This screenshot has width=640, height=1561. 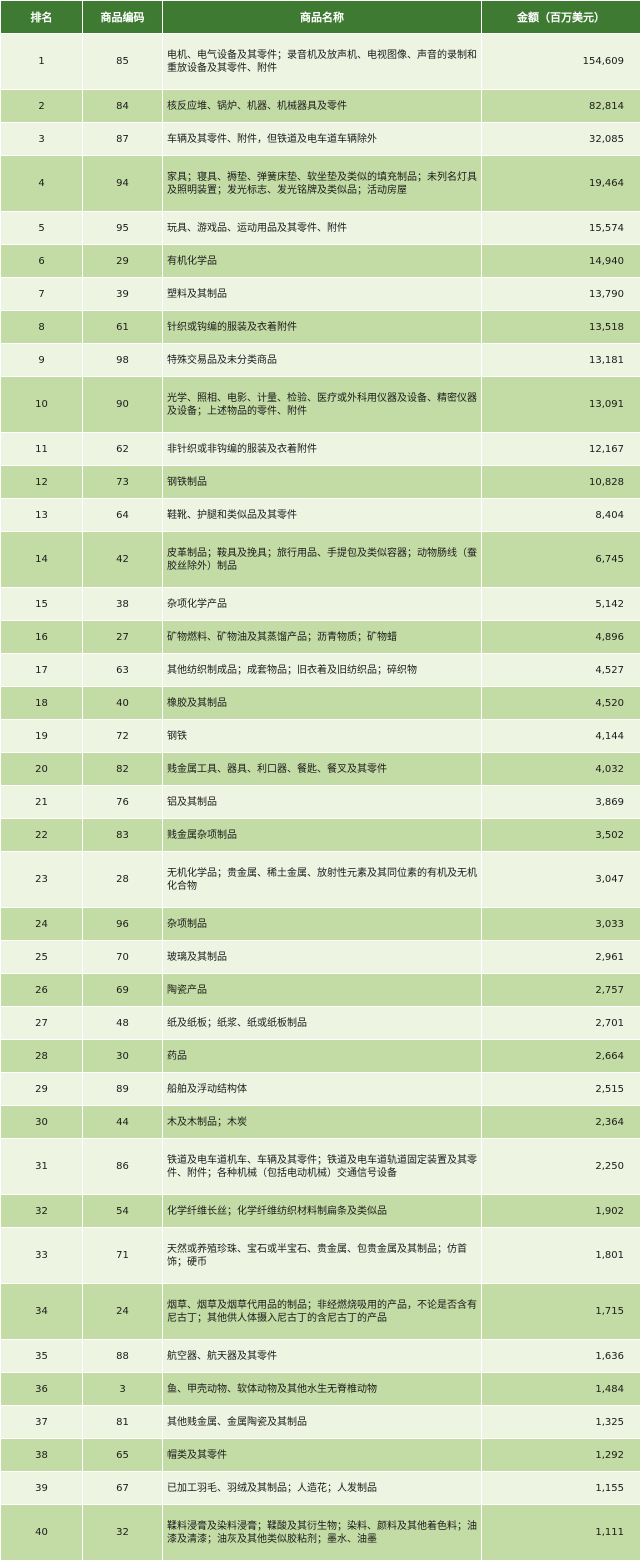 What do you see at coordinates (123, 405) in the screenshot?
I see `code-cell: 90` at bounding box center [123, 405].